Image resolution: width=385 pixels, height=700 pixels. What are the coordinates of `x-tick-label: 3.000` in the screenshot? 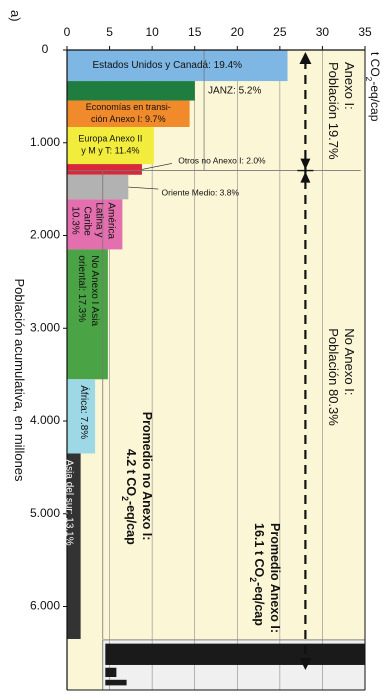 It's located at (45, 327).